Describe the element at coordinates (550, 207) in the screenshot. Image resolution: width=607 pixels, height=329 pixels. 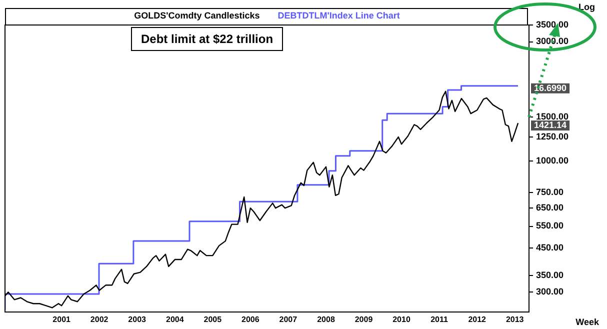
I see `y-tick-label: 650.00` at that location.